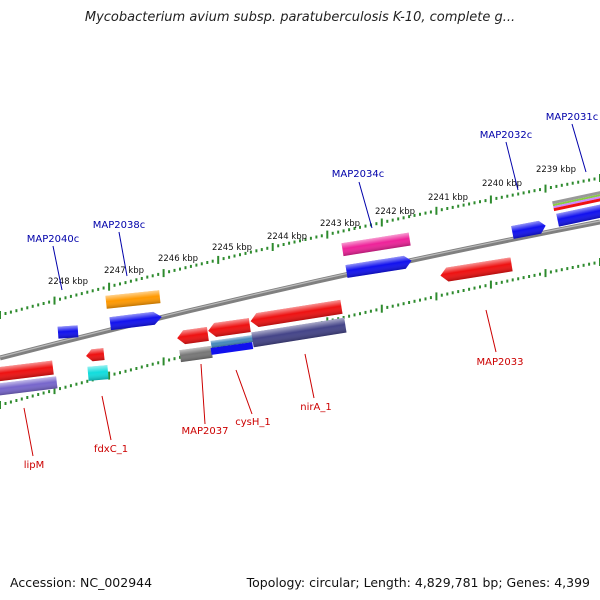  What do you see at coordinates (53, 239) in the screenshot?
I see `label-map2040c: MAP2040c` at bounding box center [53, 239].